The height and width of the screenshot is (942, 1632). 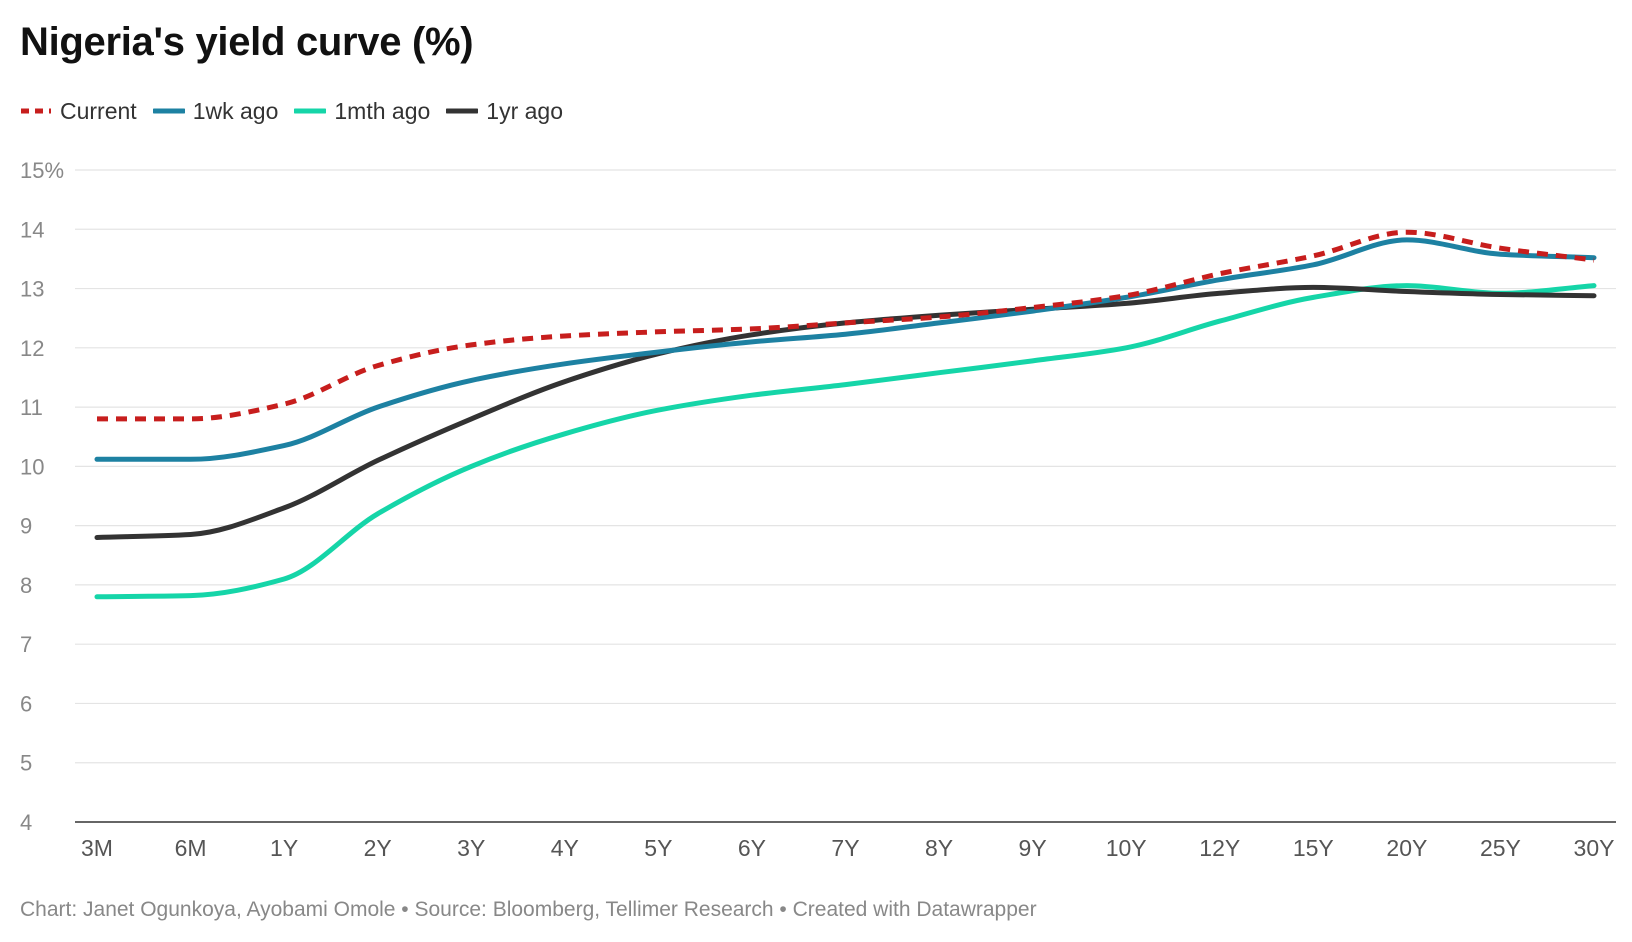 What do you see at coordinates (36, 111) in the screenshot?
I see `legend-swatch-current` at bounding box center [36, 111].